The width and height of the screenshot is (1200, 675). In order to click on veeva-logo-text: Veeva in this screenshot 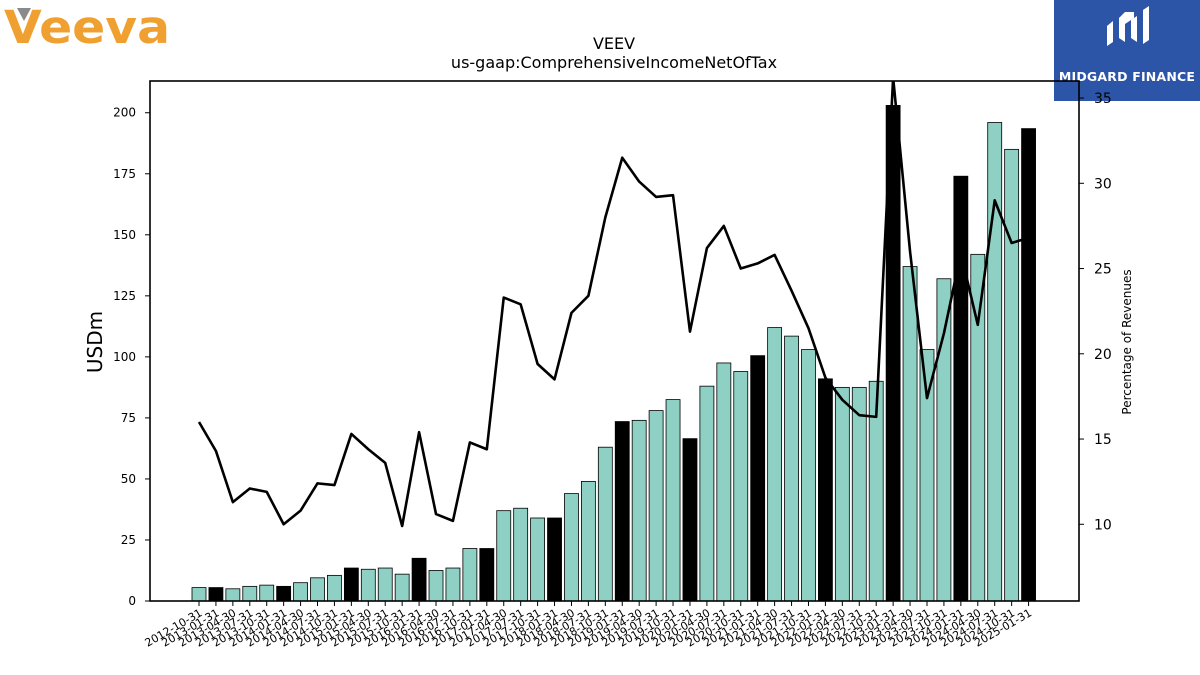, I will do `click(87, 26)`.